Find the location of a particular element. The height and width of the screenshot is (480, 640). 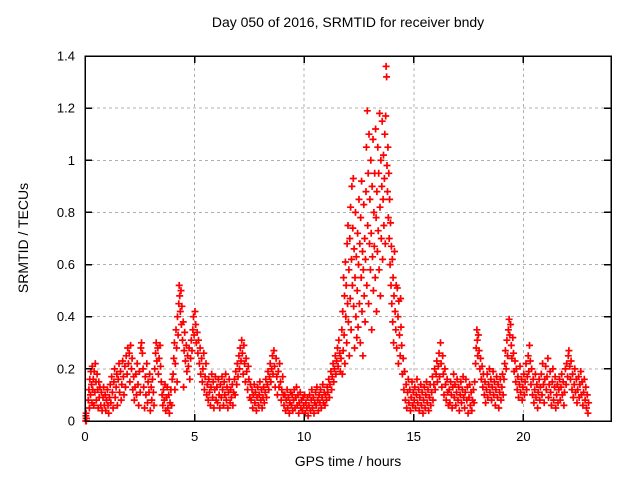

x-axis-label: GPS time / hours is located at coordinates (348, 461).